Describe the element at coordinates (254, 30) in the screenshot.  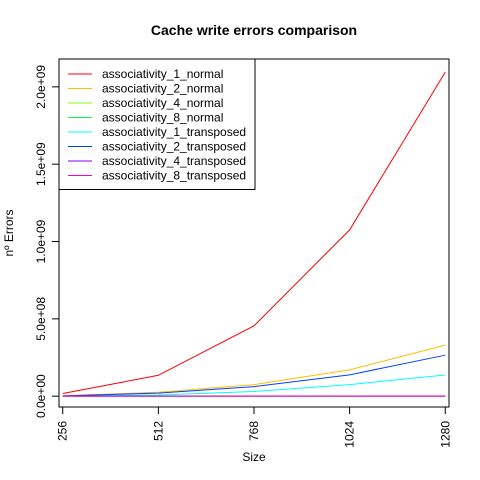
I see `chart-title: Cache write errors comparison` at that location.